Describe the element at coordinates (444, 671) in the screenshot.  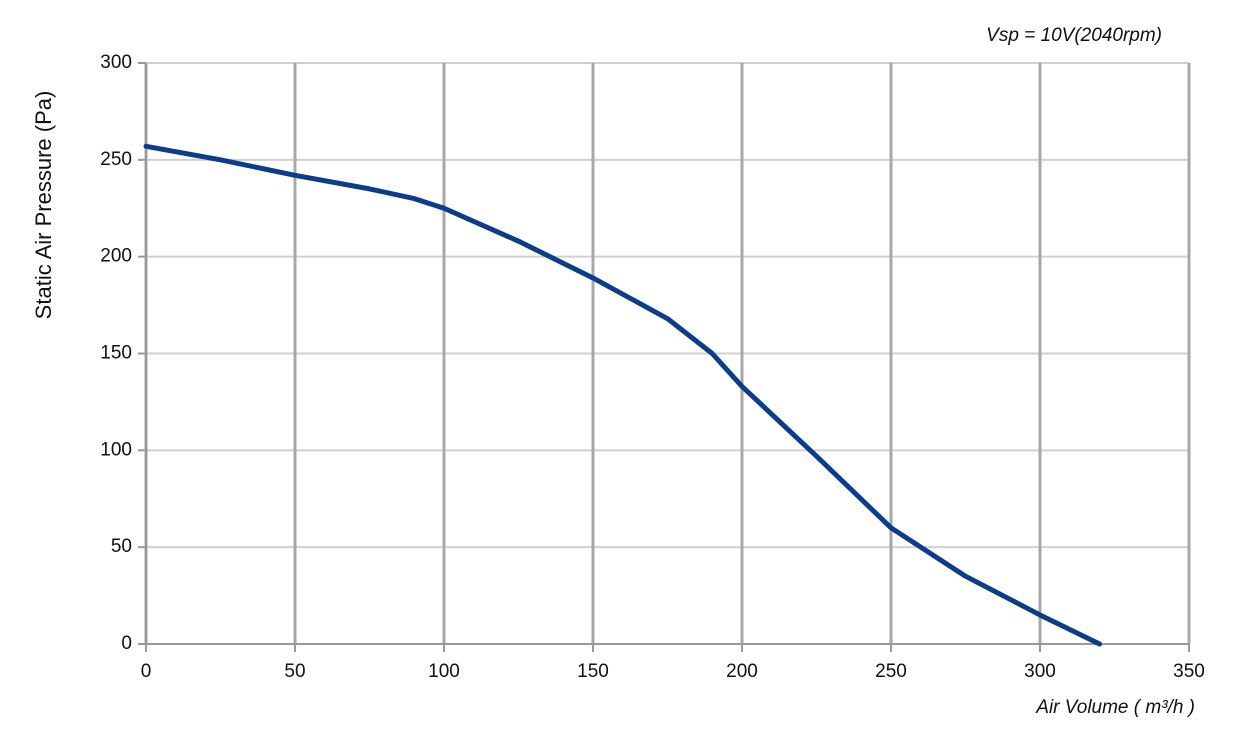
I see `x-tick-label: 100` at that location.